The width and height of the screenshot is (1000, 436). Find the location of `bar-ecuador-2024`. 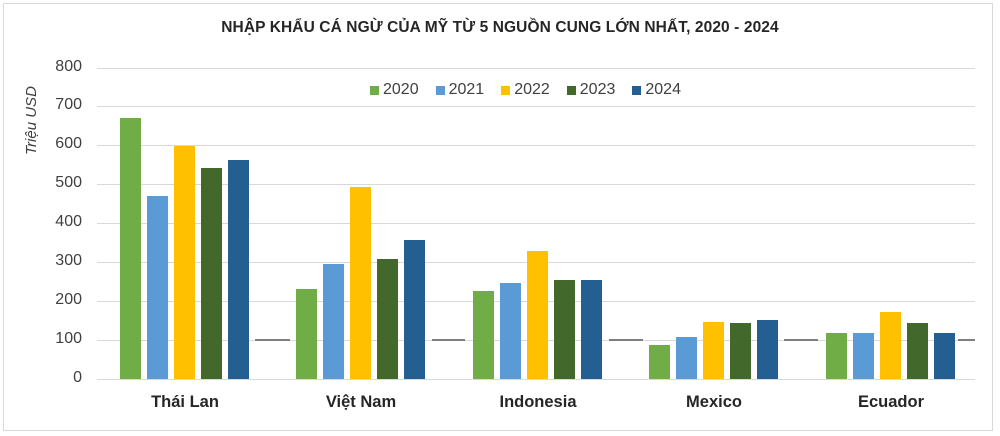

bar-ecuador-2024 is located at coordinates (944, 356).